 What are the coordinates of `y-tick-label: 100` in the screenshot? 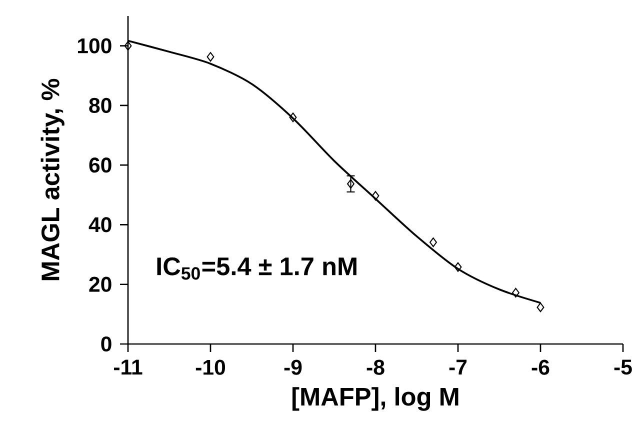 It's located at (95, 46).